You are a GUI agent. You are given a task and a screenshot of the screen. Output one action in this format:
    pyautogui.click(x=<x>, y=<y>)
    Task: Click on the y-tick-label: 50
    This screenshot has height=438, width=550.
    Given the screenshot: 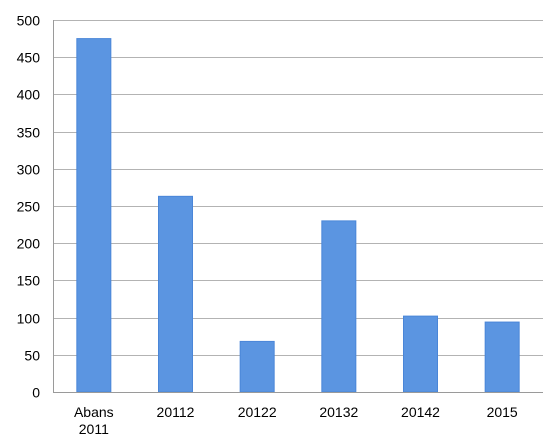 What is the action you would take?
    pyautogui.click(x=32, y=356)
    